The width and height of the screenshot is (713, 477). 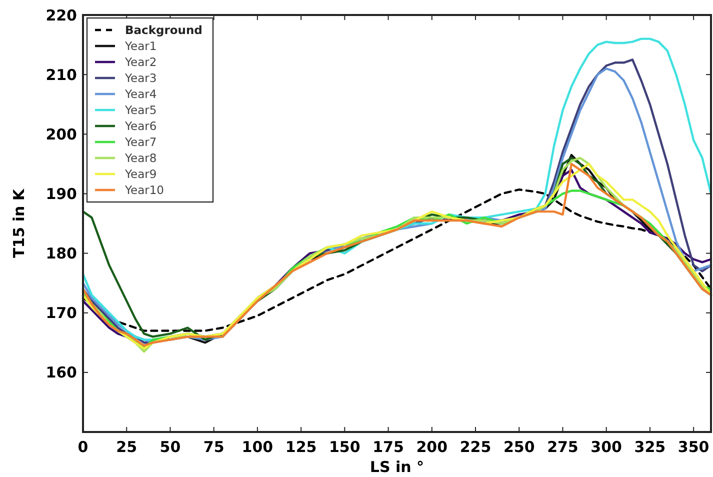 I want to click on y-tick-label: 180, so click(x=61, y=253).